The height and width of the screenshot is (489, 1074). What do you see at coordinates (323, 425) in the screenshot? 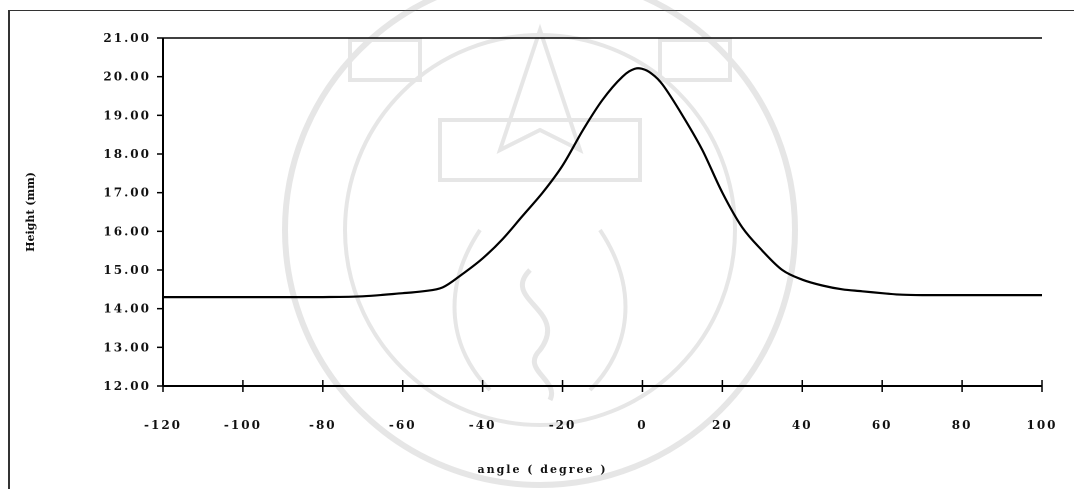
I see `x-tick-label: -80` at bounding box center [323, 425].